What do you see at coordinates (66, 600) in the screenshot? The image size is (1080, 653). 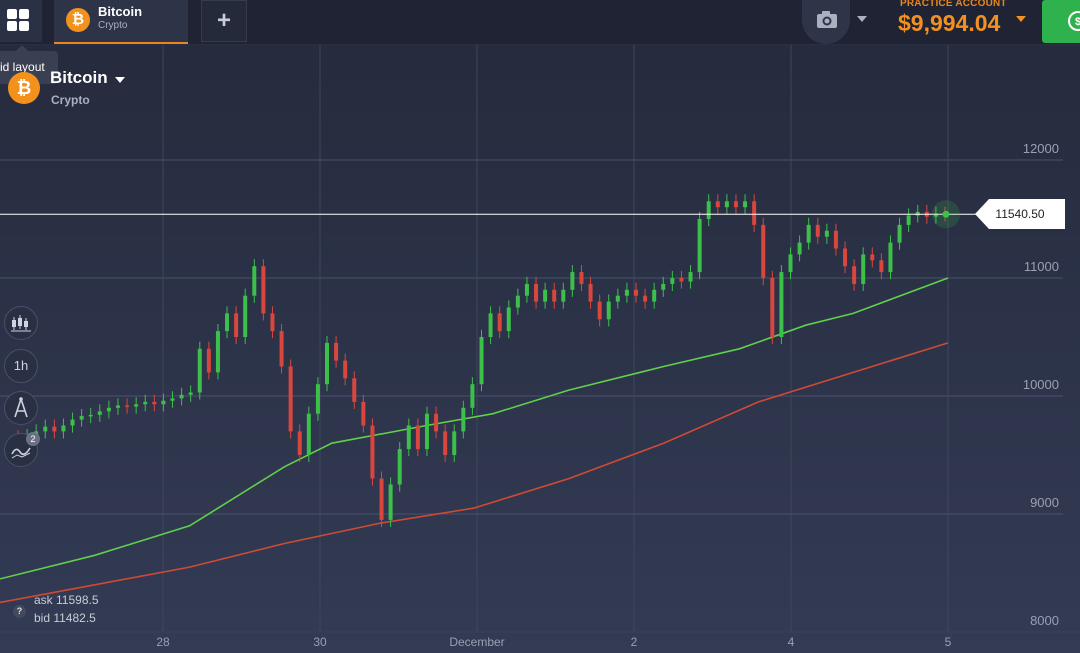 I see `ask-price: ask 11598.5` at bounding box center [66, 600].